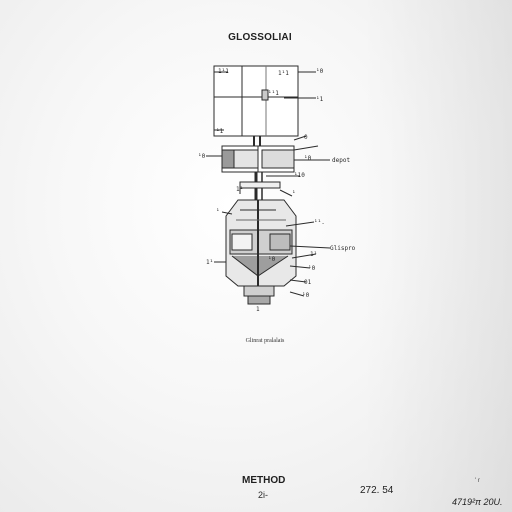  I want to click on diagram-title: GLOSSOLIAI, so click(260, 37).